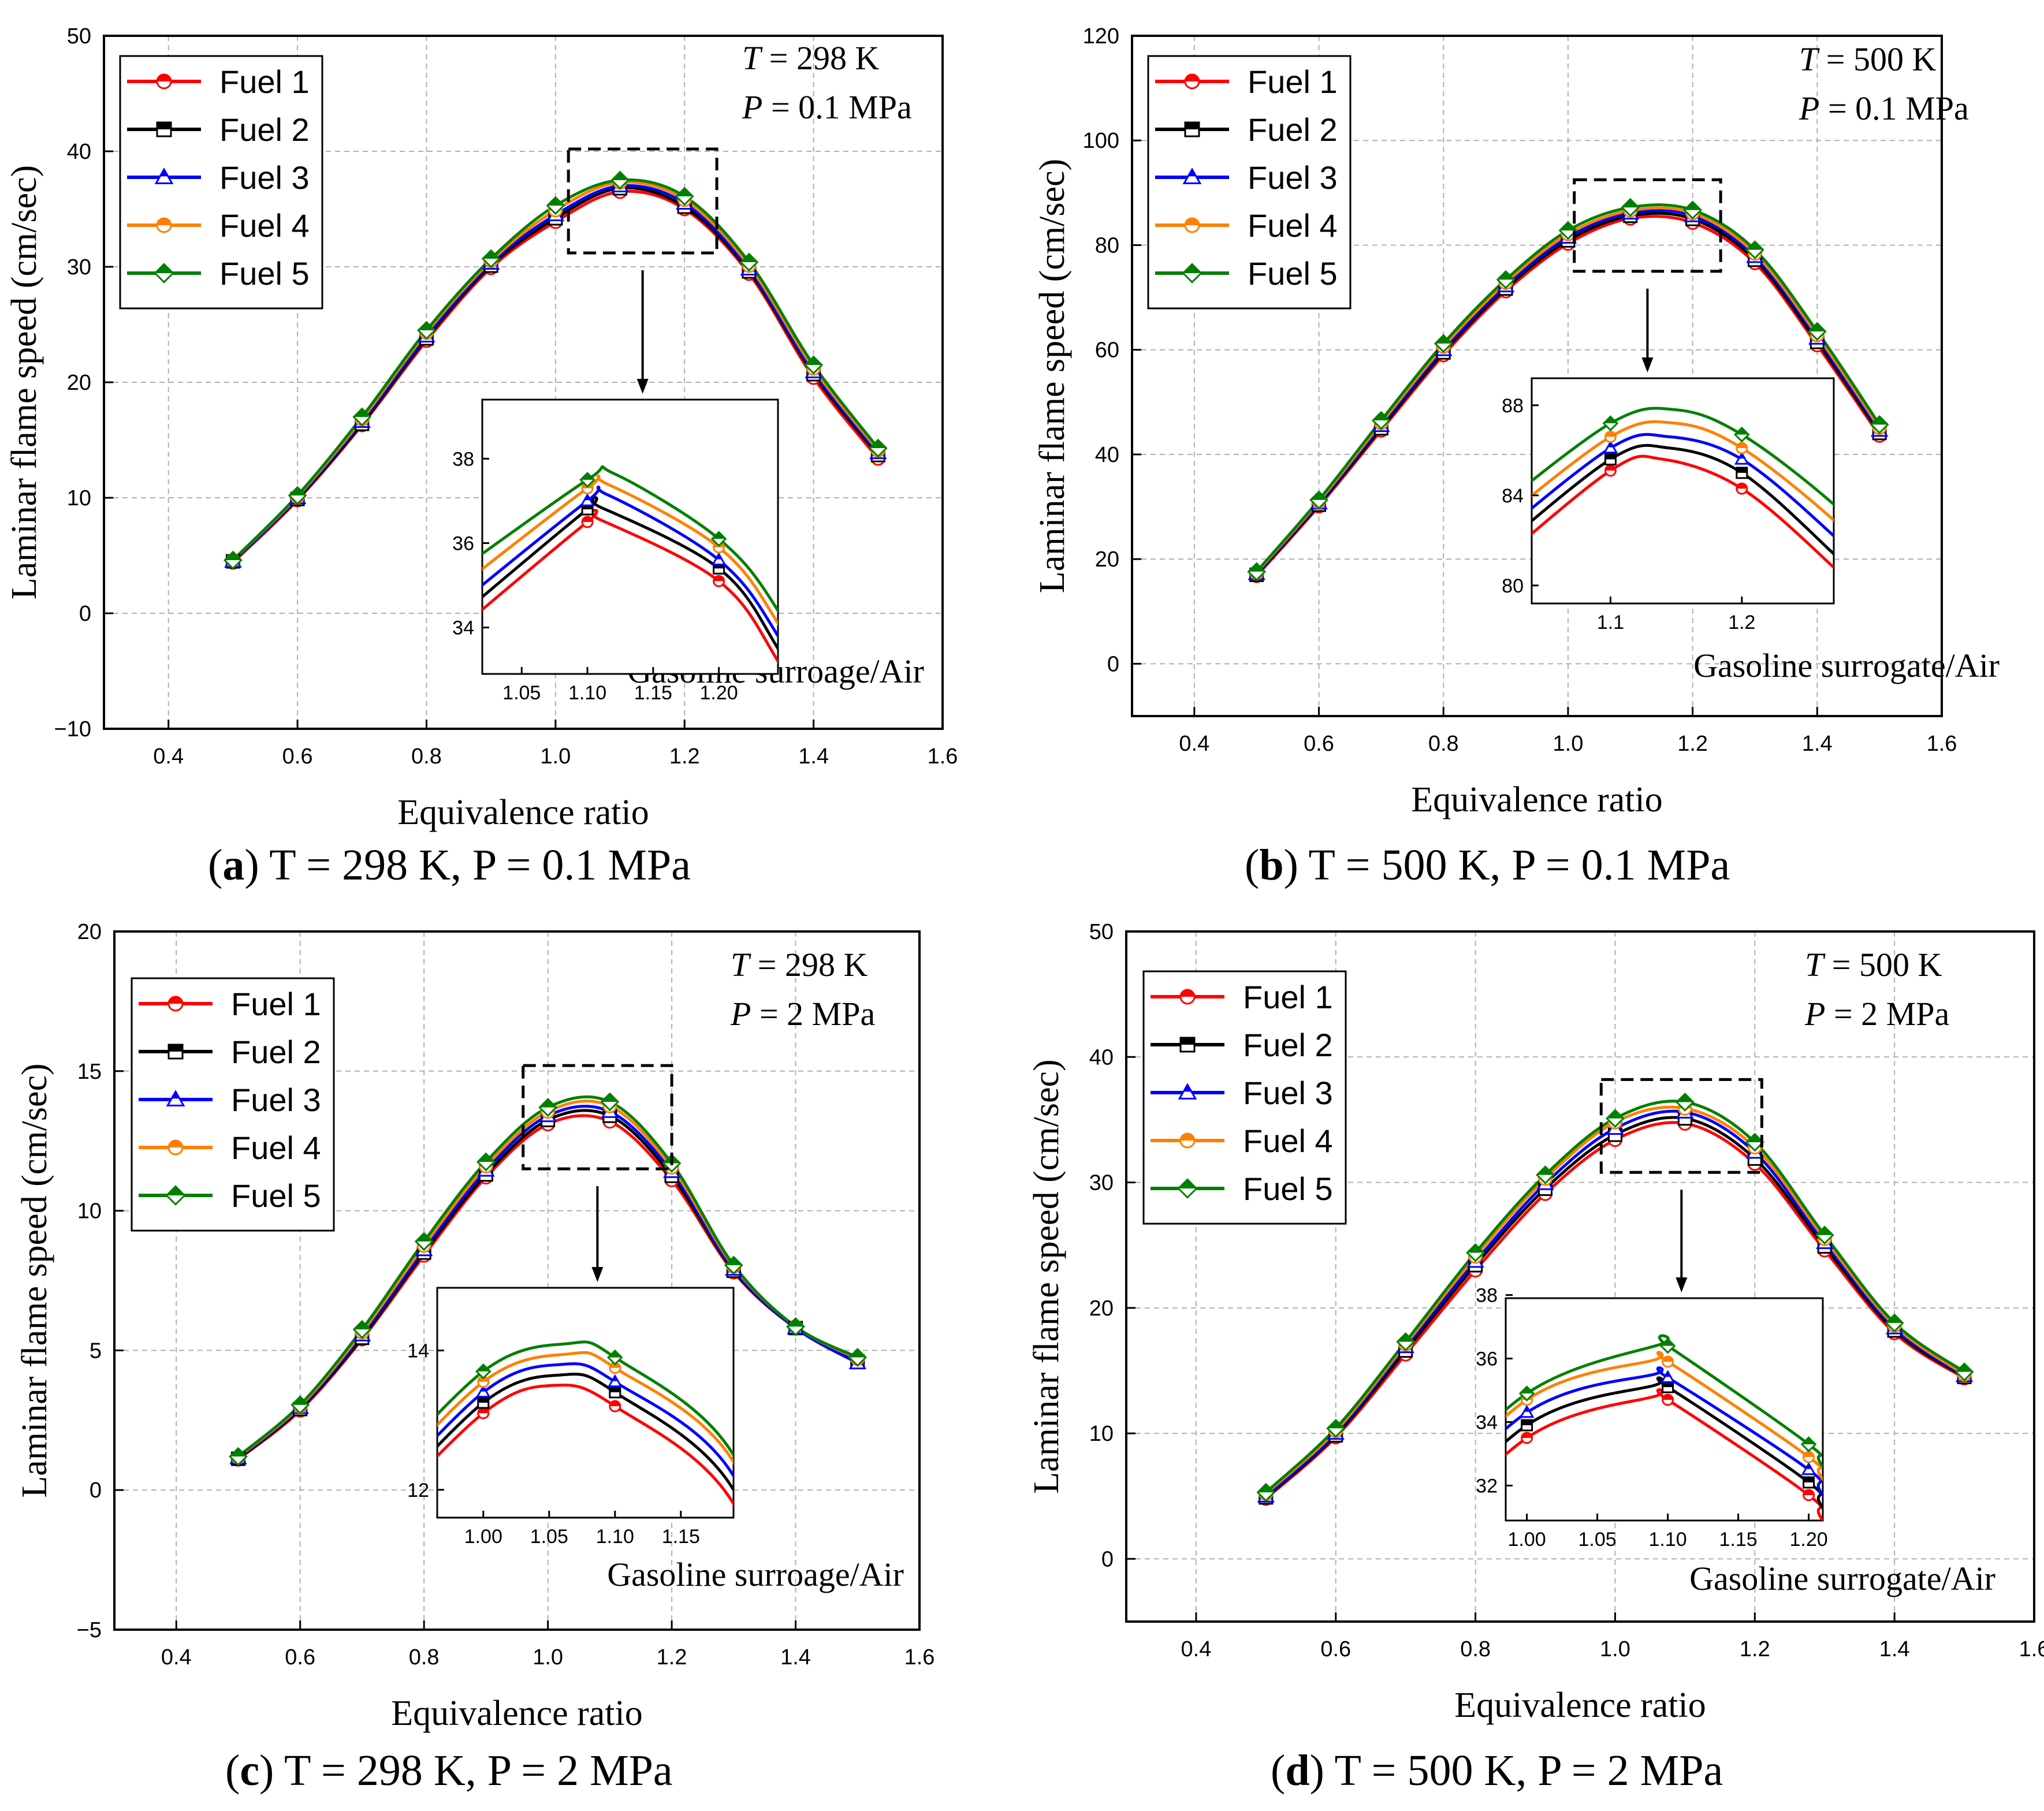  I want to click on inset-chart: 1.00 1.05 1.10 1.15 12 14, so click(571, 1418).